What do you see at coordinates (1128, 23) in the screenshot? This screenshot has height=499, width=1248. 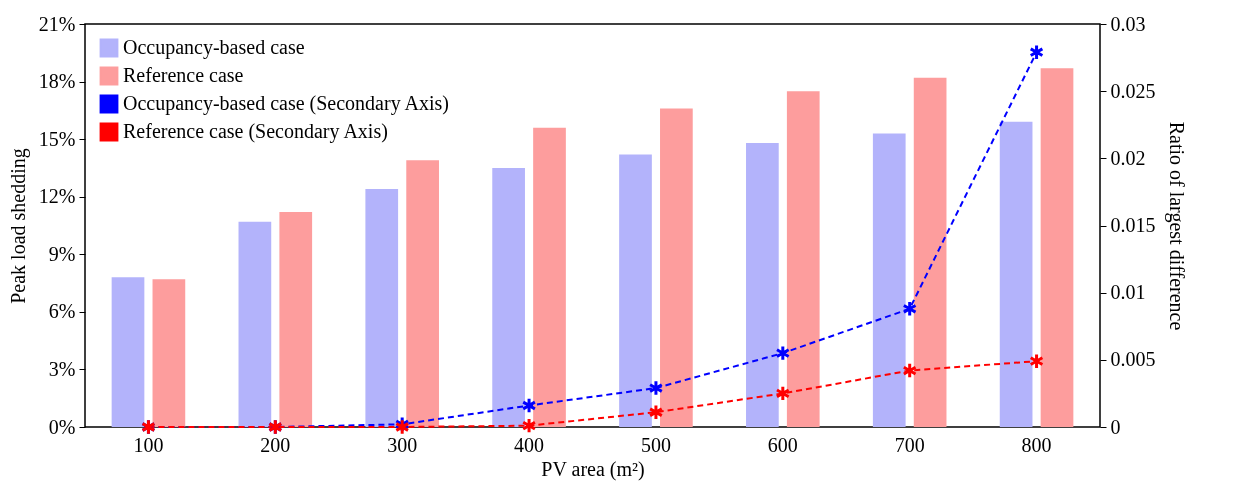 I see `y2-tick-label: 0.03` at bounding box center [1128, 23].